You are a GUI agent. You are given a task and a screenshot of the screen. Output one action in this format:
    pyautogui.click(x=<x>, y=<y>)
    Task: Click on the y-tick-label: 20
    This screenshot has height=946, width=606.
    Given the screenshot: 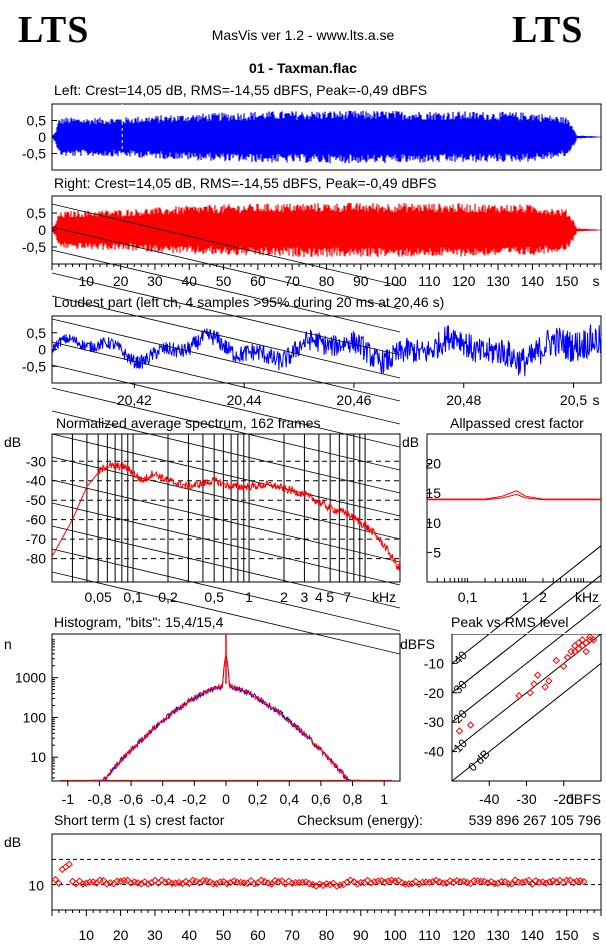 What is the action you would take?
    pyautogui.click(x=433, y=464)
    